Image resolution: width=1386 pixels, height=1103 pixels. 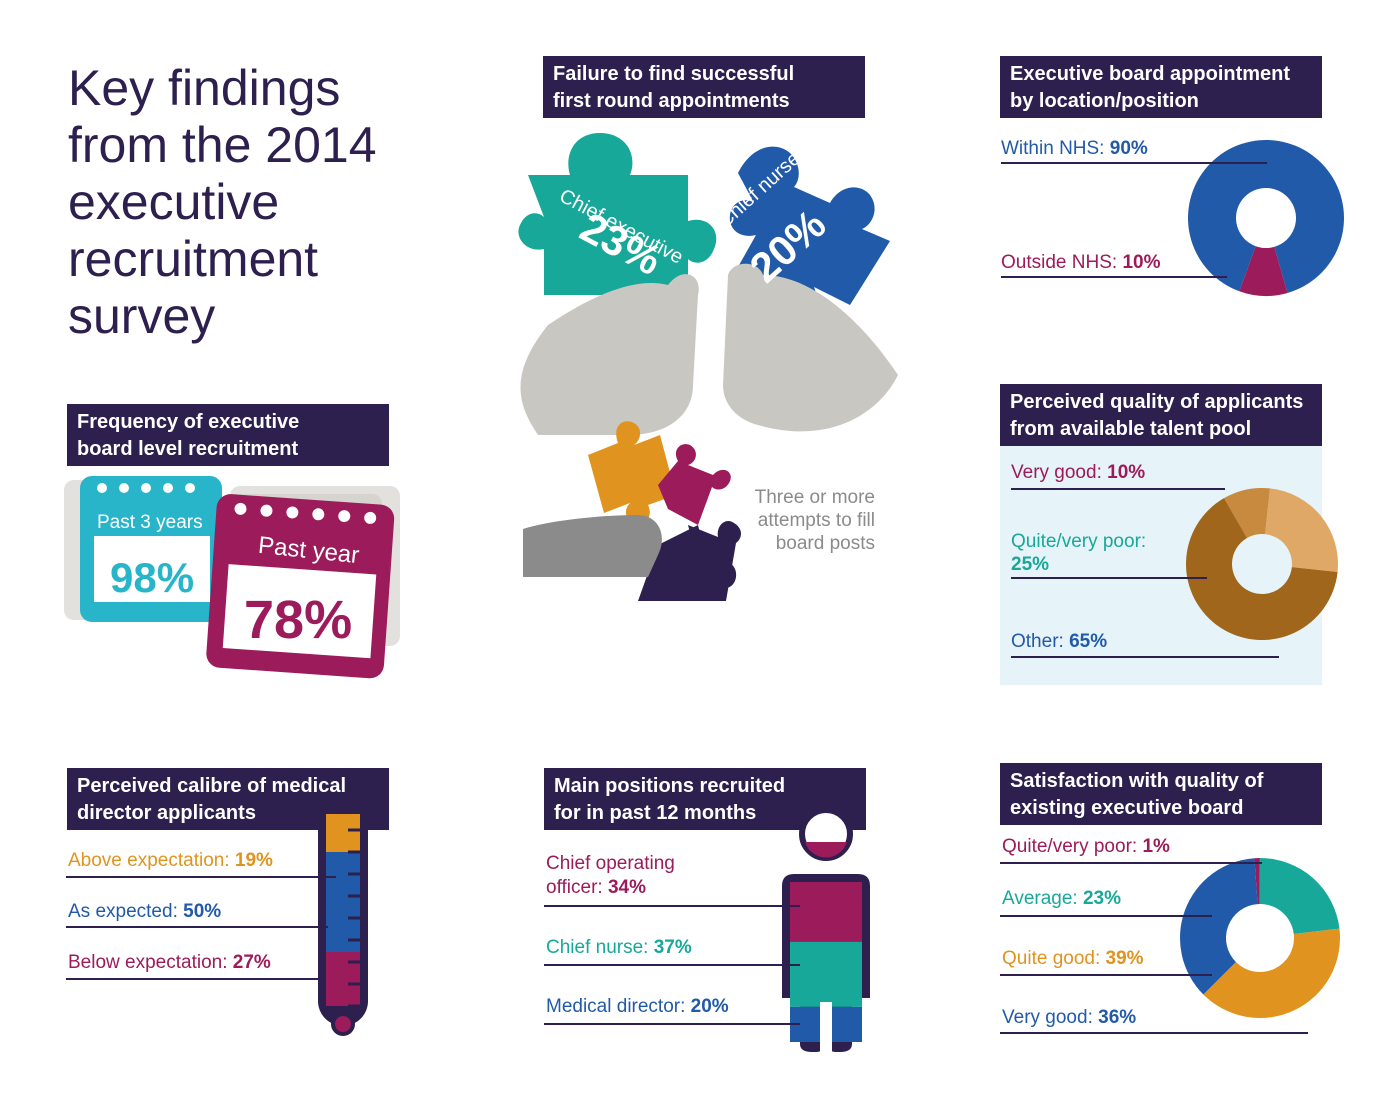 What do you see at coordinates (1078, 553) in the screenshot?
I see `quality-poor-label: Quite/very poor: 25%` at bounding box center [1078, 553].